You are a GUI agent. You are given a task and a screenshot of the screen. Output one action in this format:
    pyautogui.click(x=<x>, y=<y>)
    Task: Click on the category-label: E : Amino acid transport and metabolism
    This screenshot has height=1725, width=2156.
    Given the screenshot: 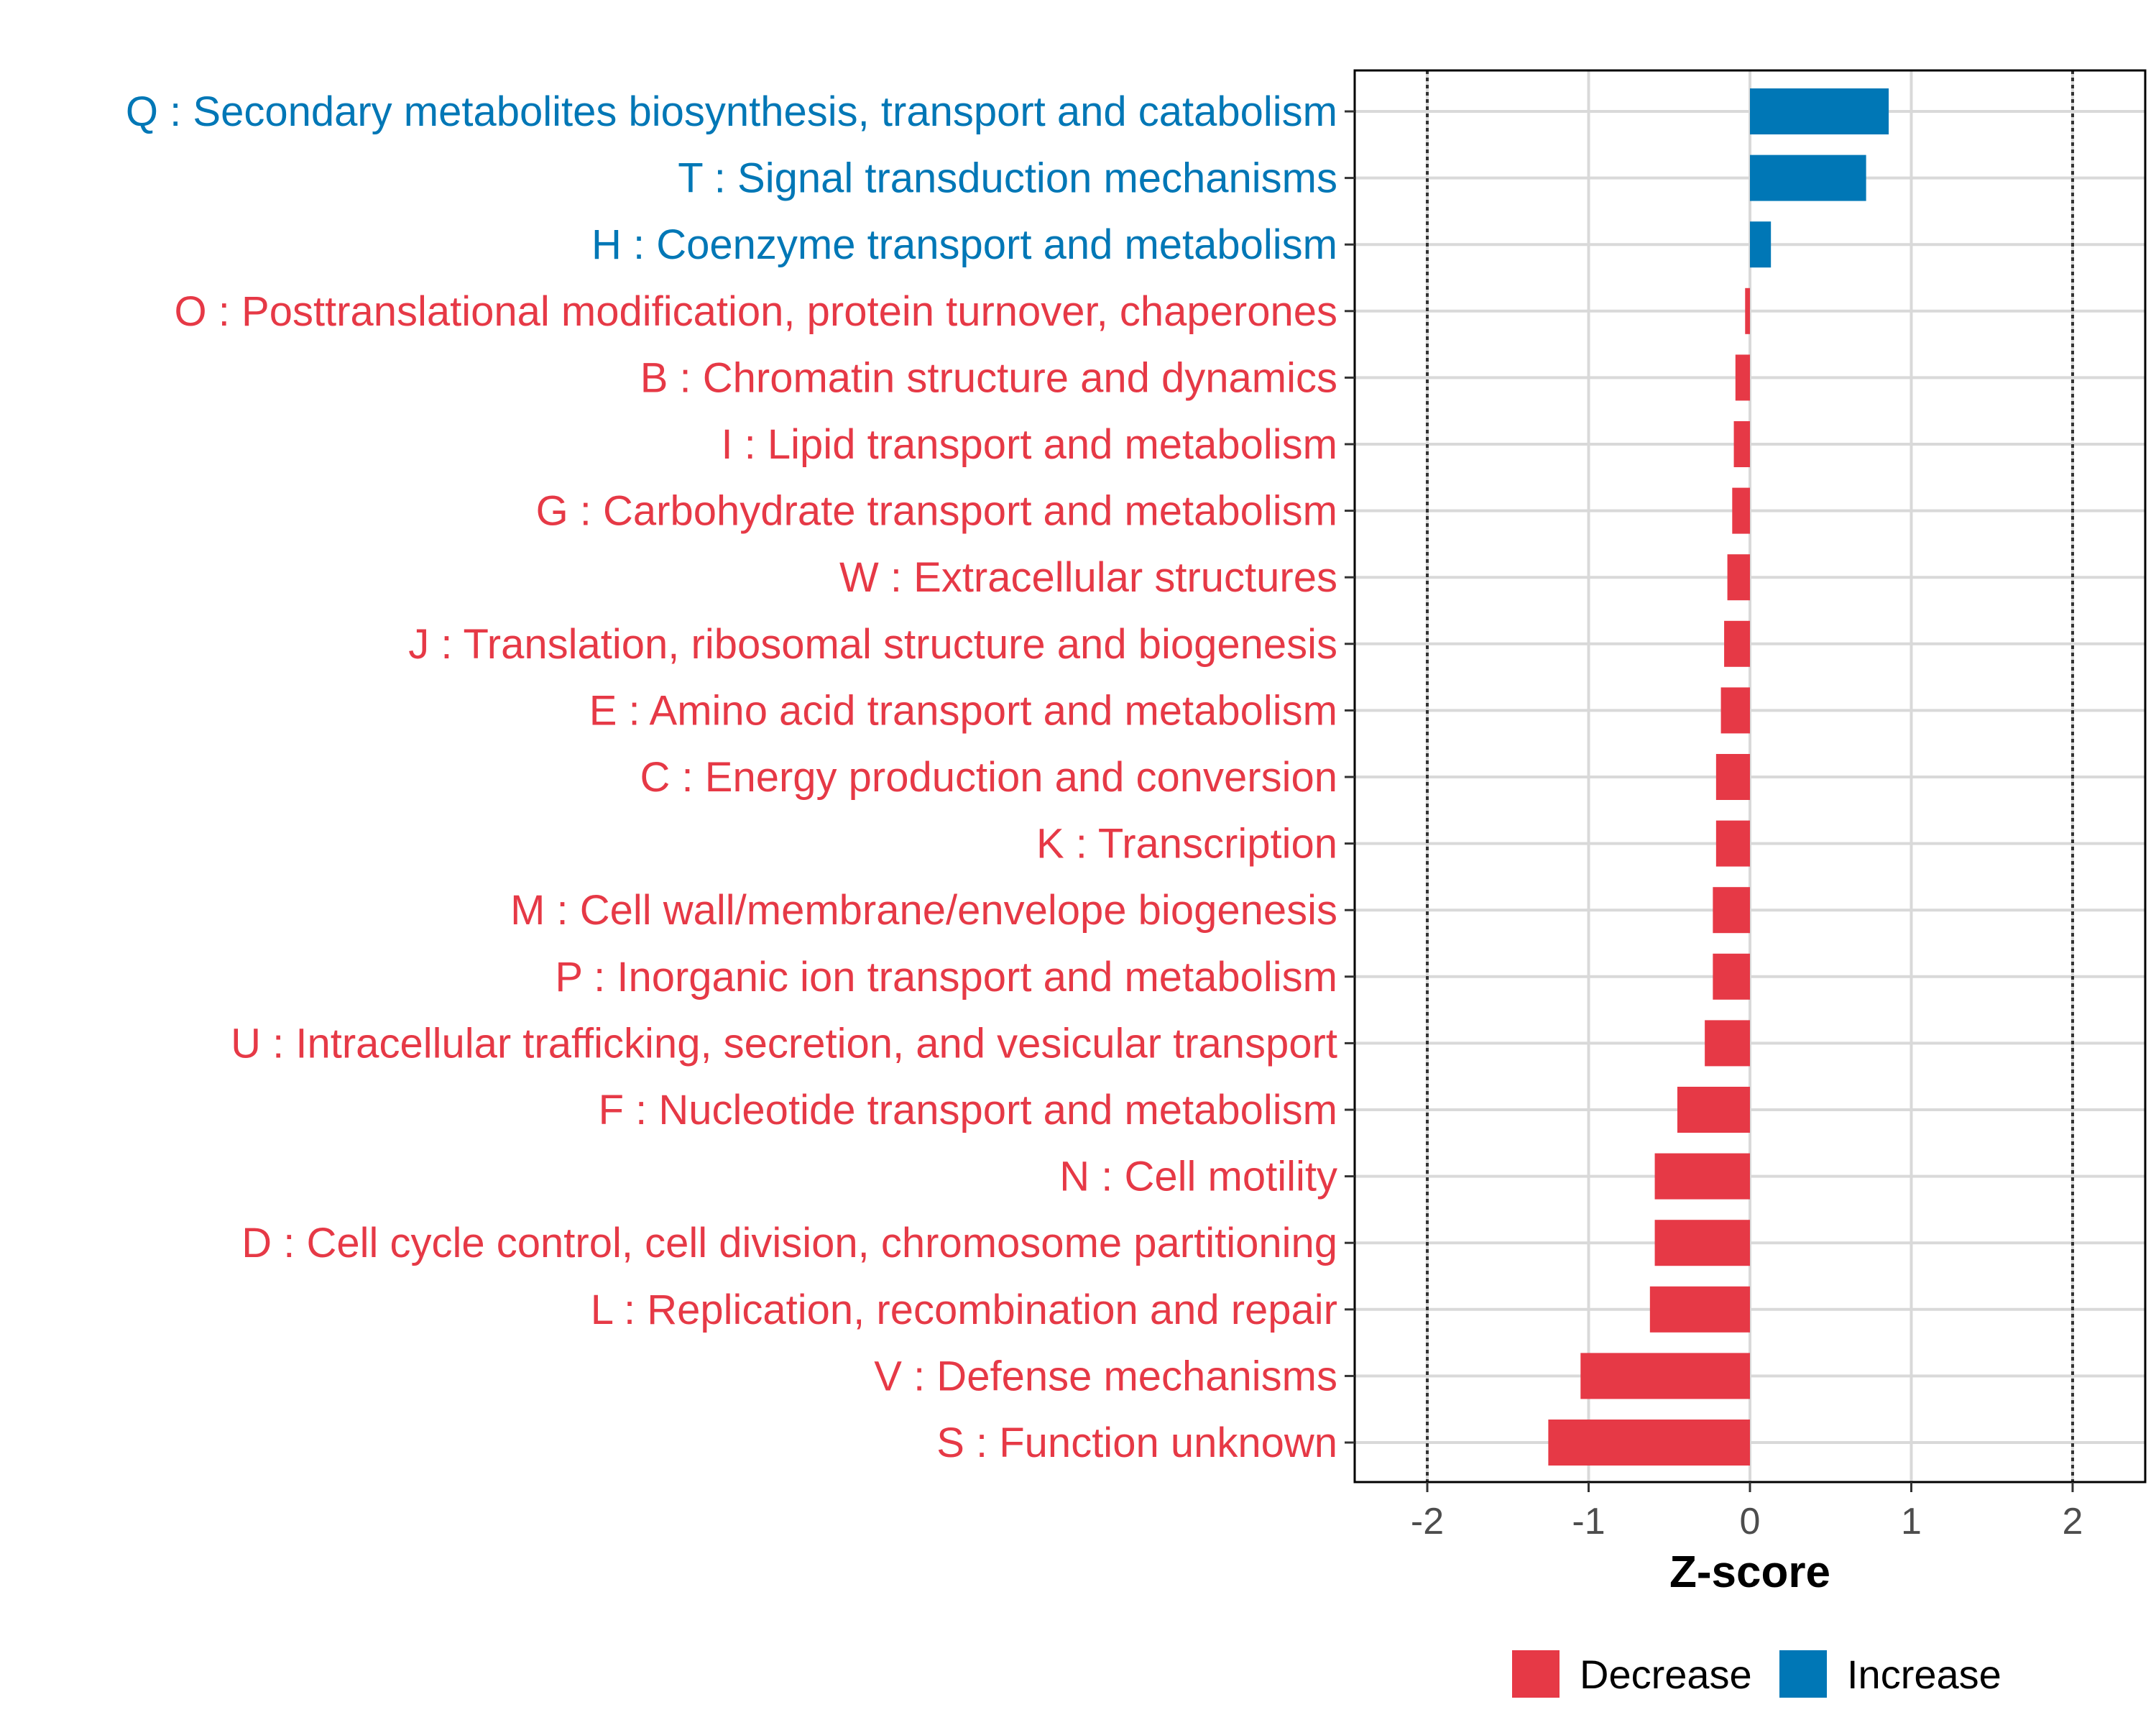 What is the action you would take?
    pyautogui.click(x=963, y=710)
    